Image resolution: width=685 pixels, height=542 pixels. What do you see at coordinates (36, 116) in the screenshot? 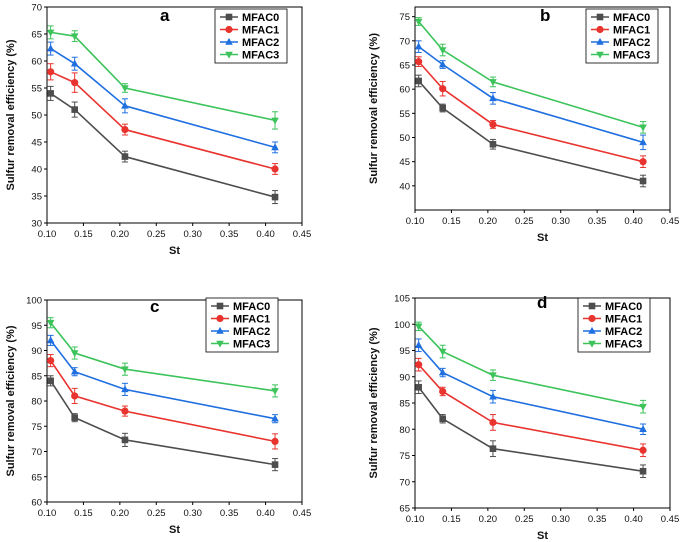
I see `y-tick-label: 50` at bounding box center [36, 116].